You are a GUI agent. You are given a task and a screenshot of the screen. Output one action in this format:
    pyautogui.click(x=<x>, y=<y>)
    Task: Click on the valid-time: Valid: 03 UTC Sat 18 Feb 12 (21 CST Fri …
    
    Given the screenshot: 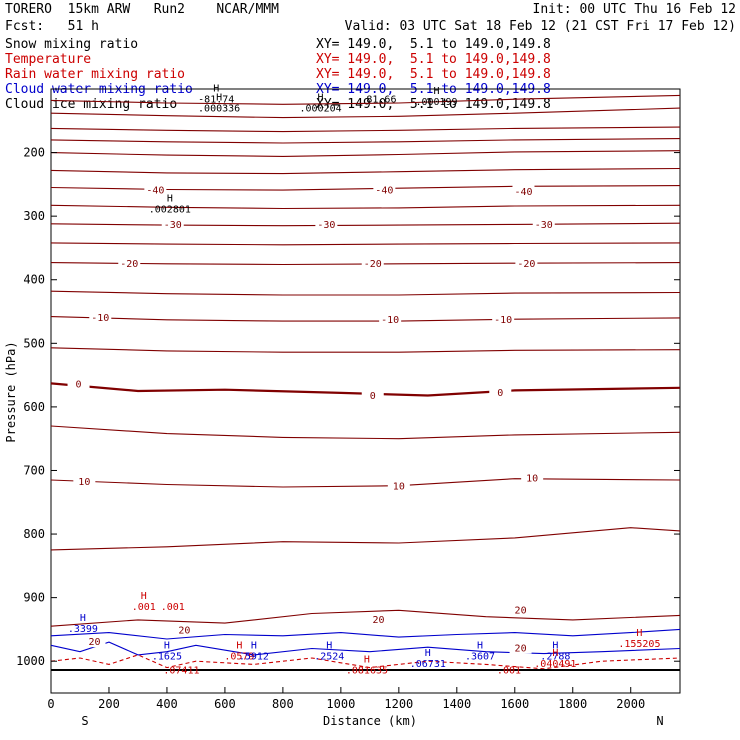 What is the action you would take?
    pyautogui.click(x=540, y=26)
    